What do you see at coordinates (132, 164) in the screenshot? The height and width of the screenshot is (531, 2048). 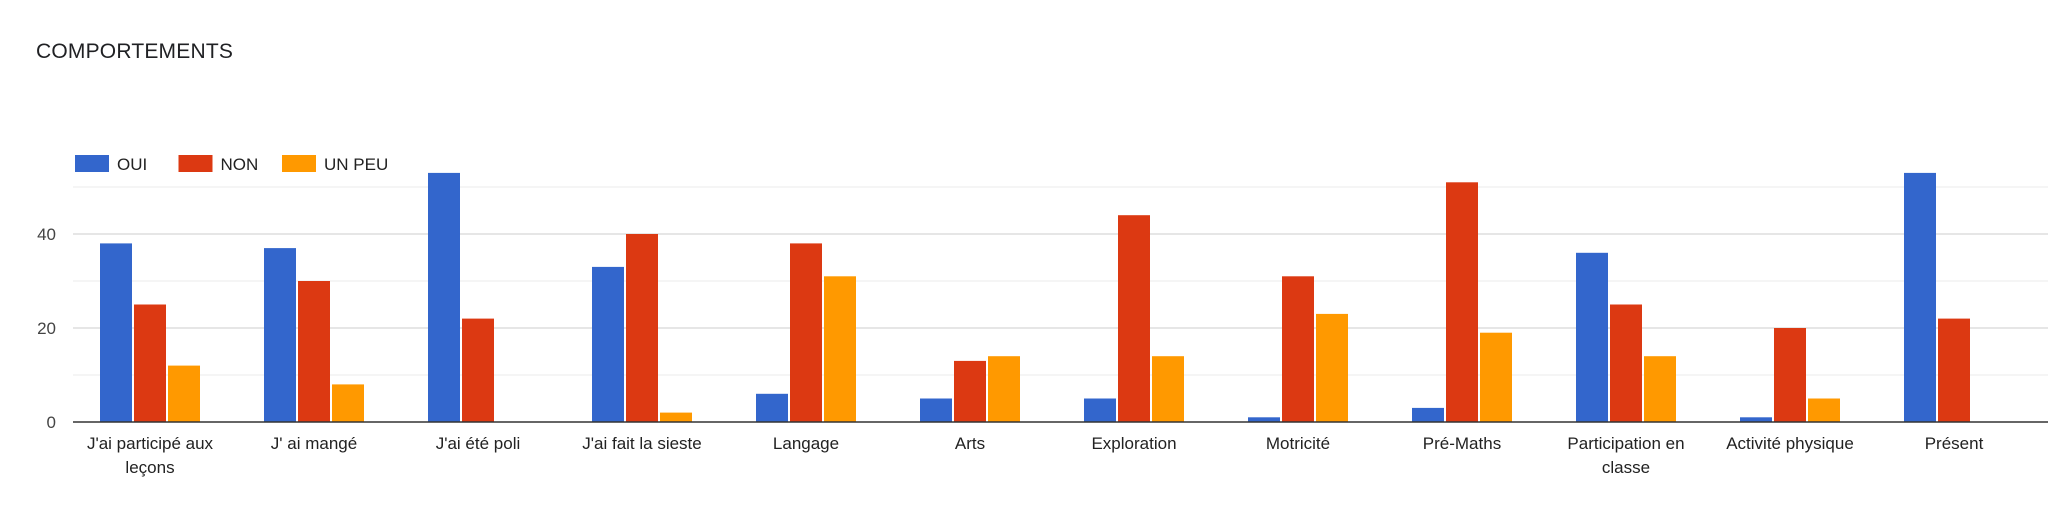 I see `legend-label: OUI` at bounding box center [132, 164].